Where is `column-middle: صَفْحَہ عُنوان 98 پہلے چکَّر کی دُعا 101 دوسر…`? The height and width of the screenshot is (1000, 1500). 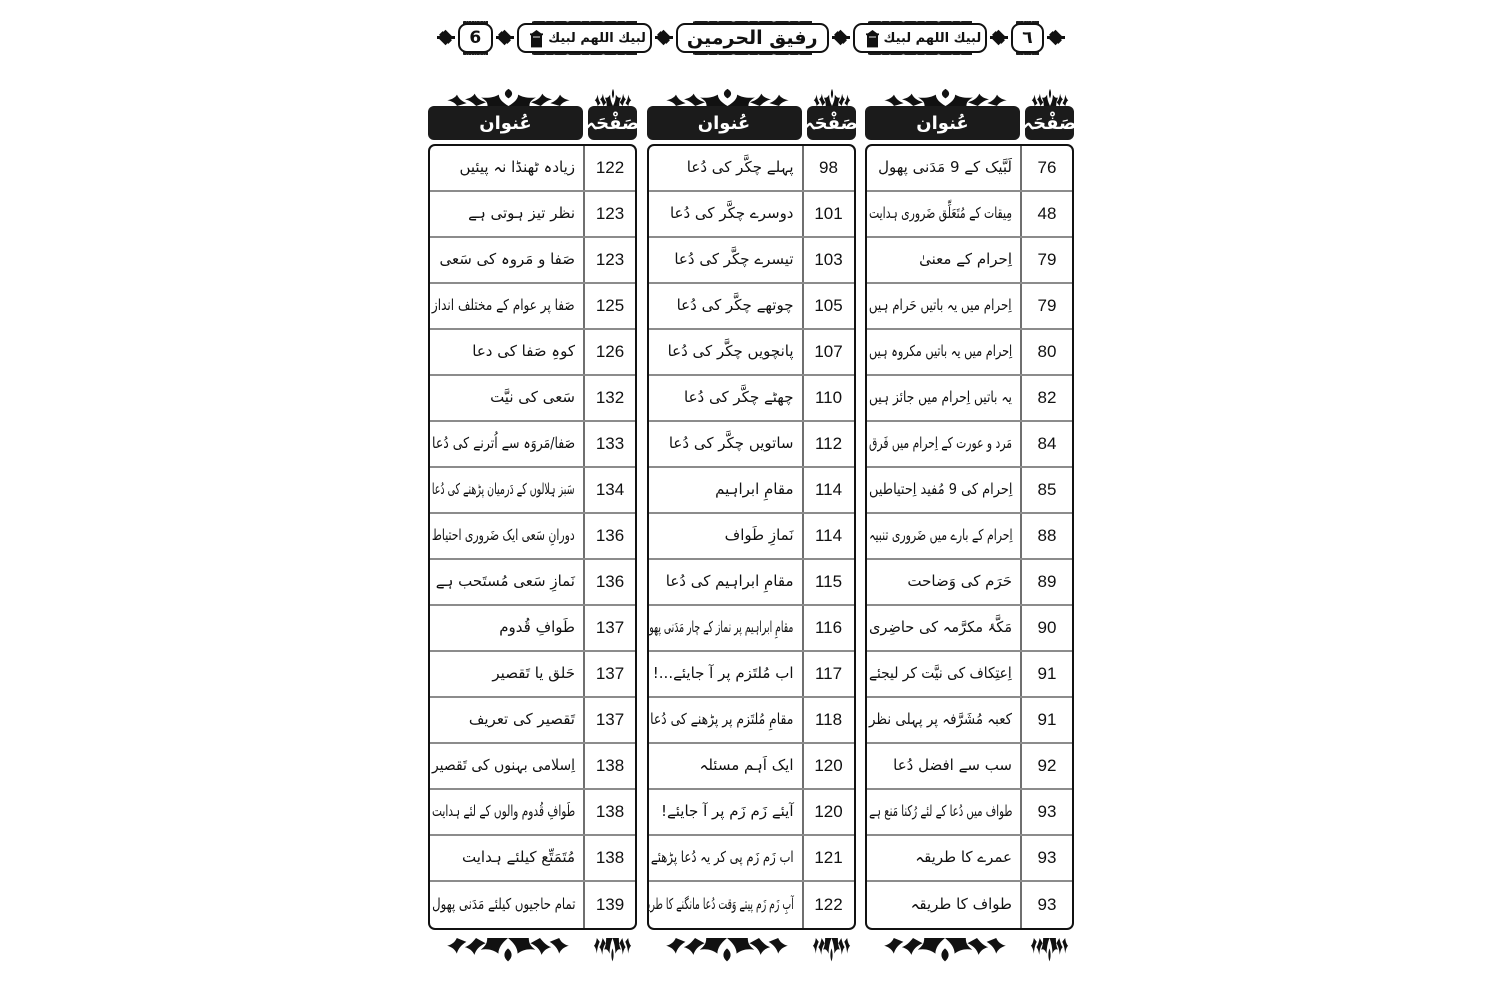
column-middle: صَفْحَہ عُنوان 98 پہلے چکَّر کی دُعا 101 دوسر… is located at coordinates (752, 508).